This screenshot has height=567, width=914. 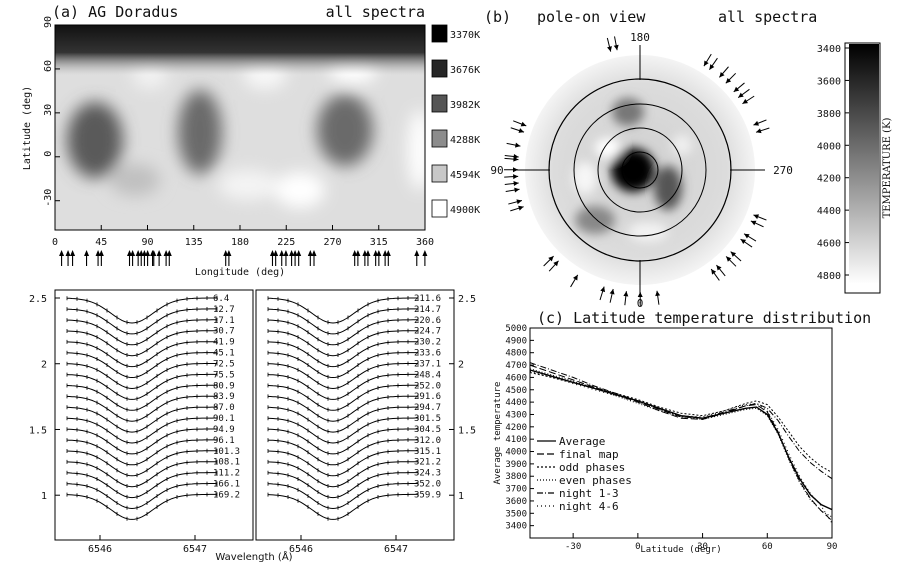 I want to click on phase-label: 324.3, so click(x=427, y=474).